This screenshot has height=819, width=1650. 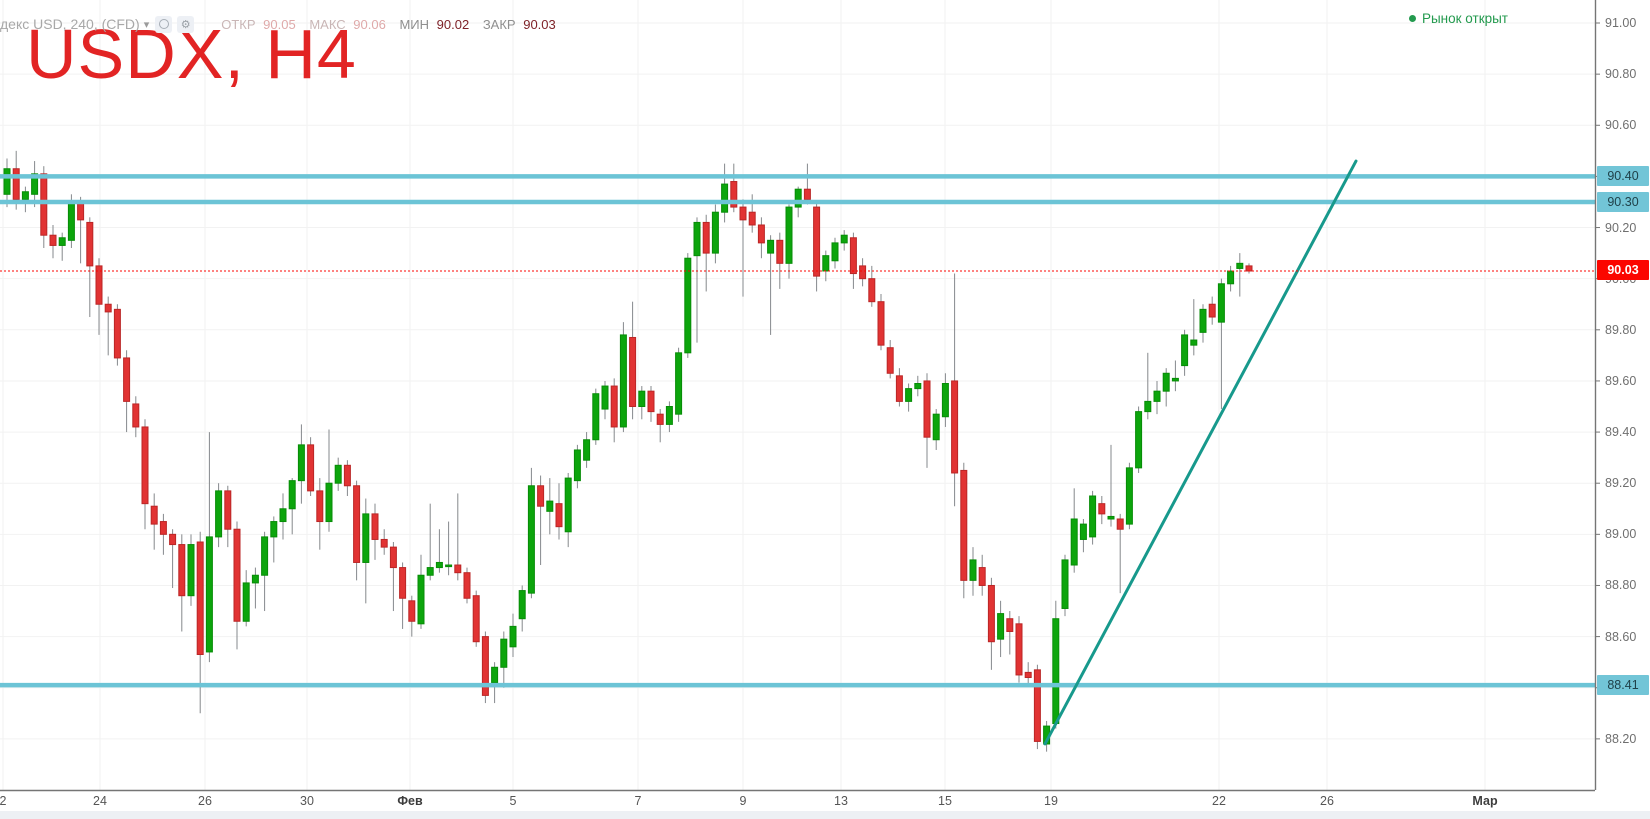 I want to click on time-axis-label: 5, so click(x=513, y=801).